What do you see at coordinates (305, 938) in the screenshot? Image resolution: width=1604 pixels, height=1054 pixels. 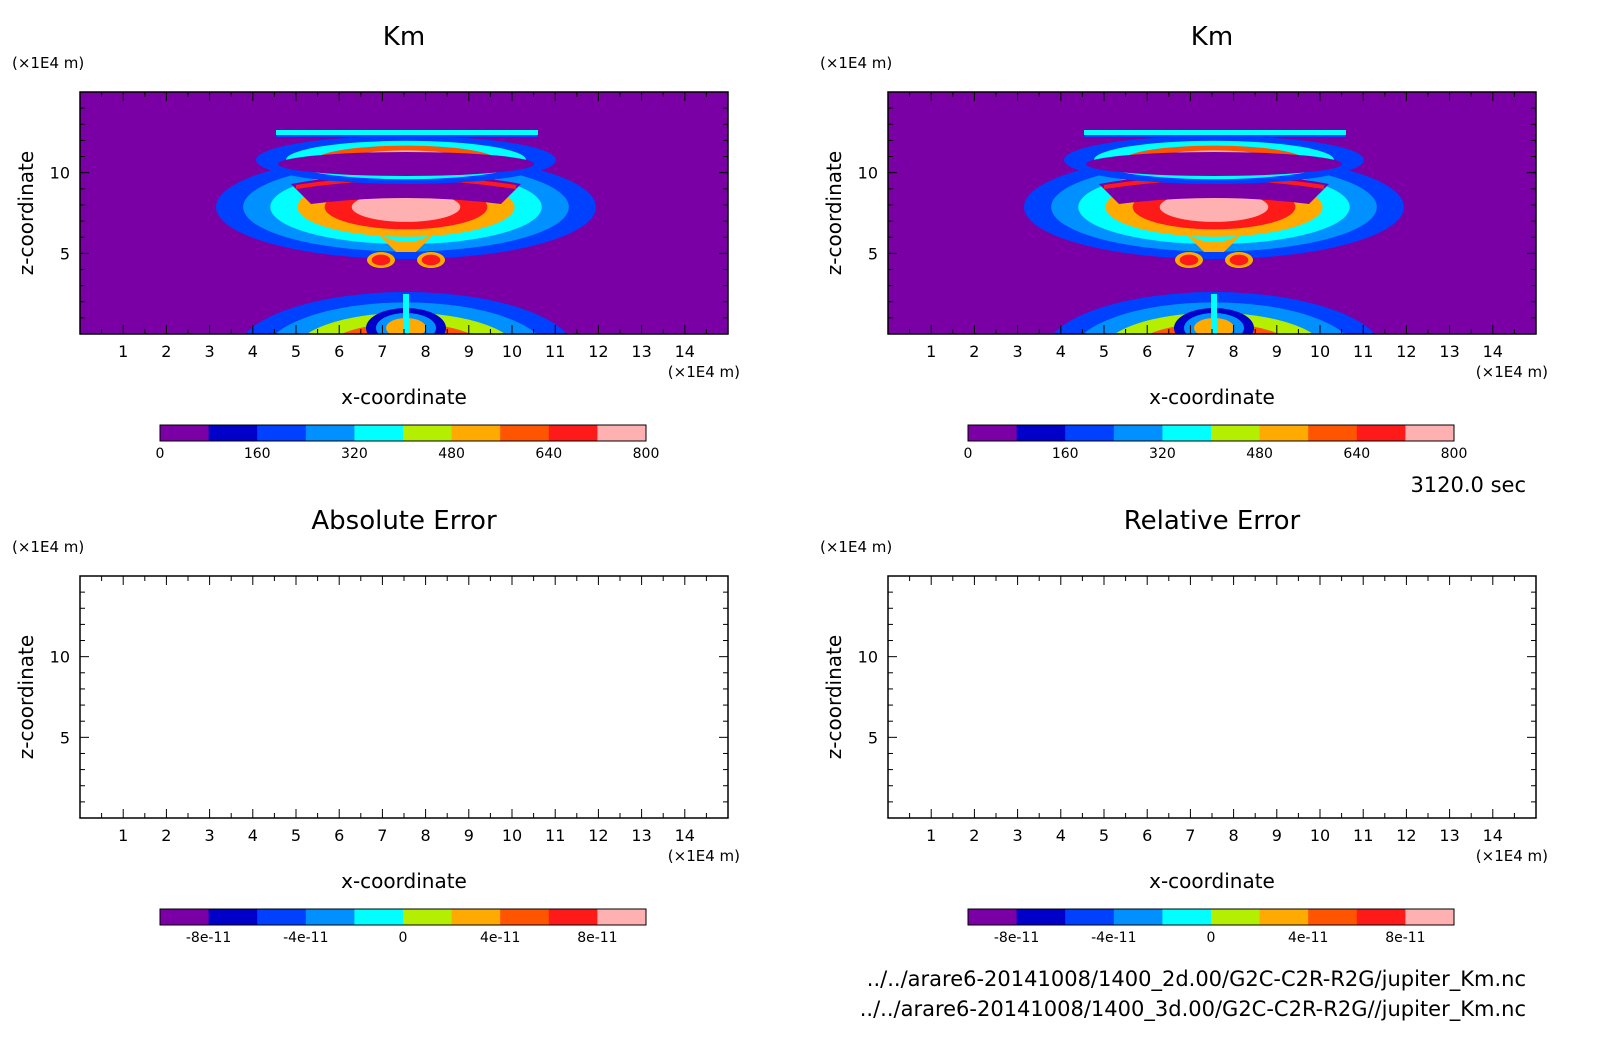 I see `colorbar-tick-label: -4e-11` at bounding box center [305, 938].